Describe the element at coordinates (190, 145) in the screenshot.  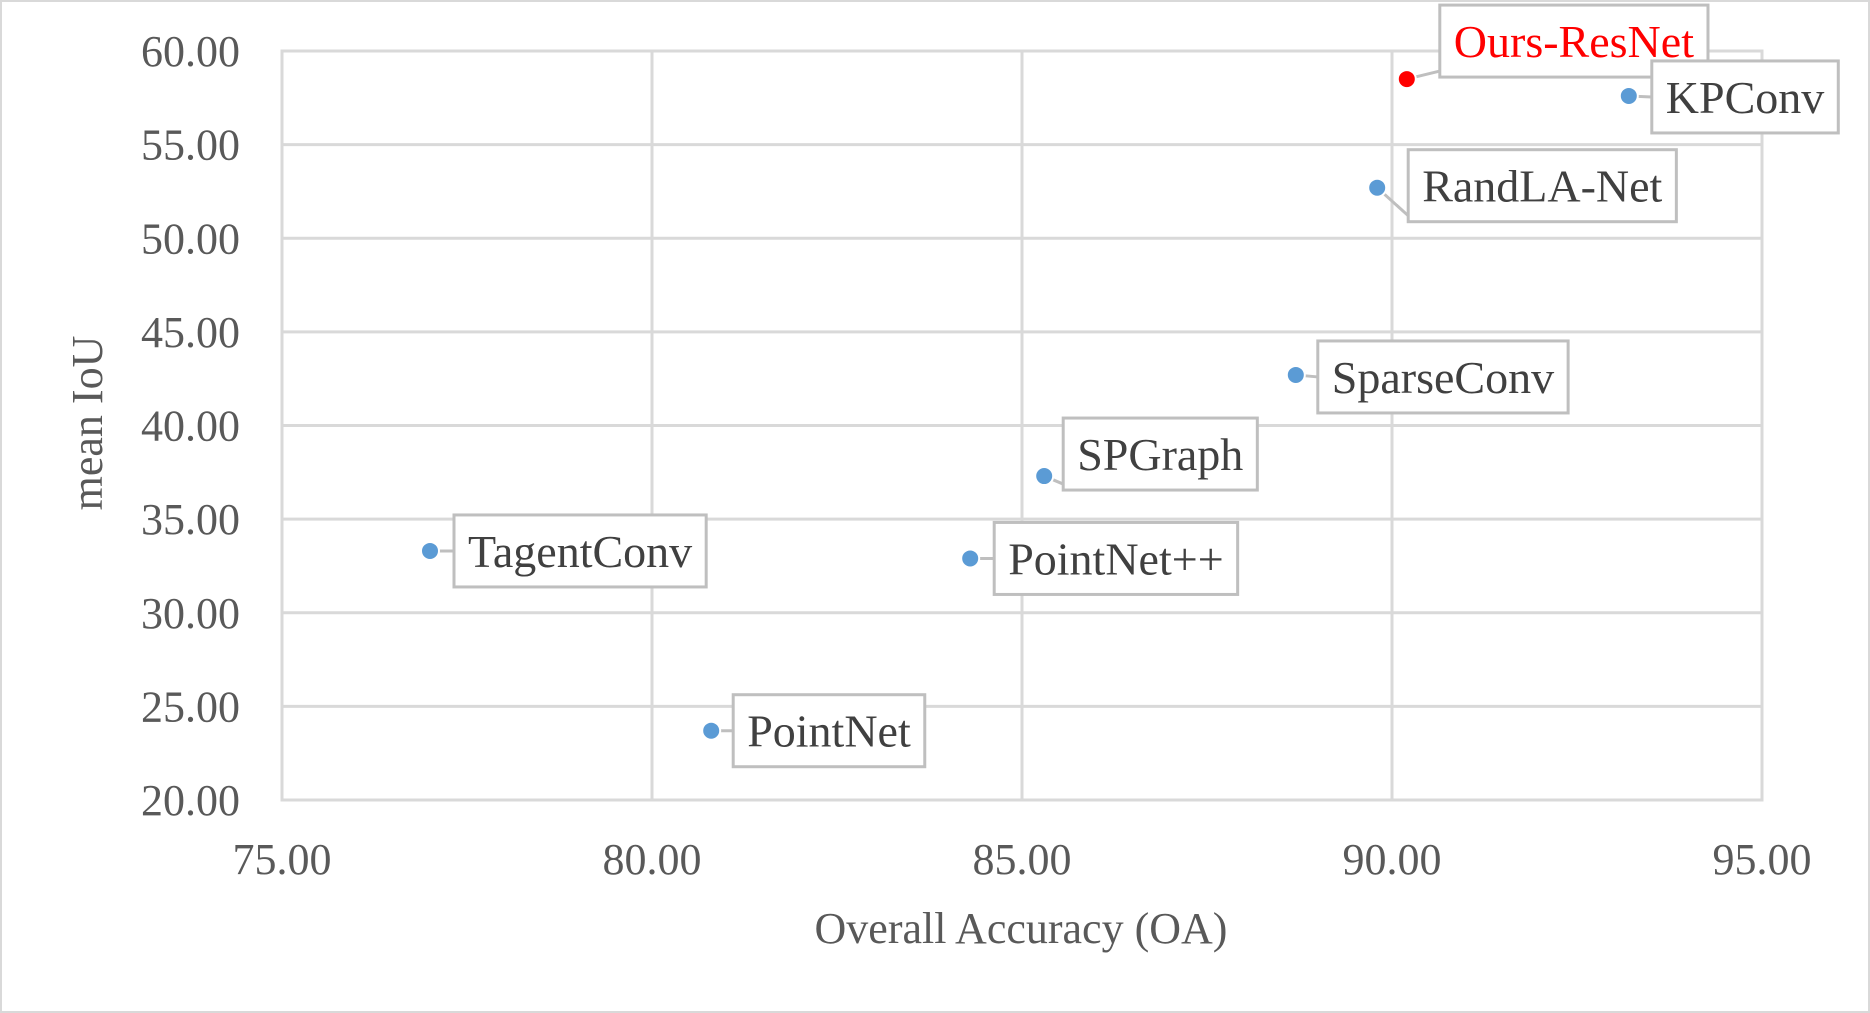
I see `y-tick-label: 55.00` at that location.